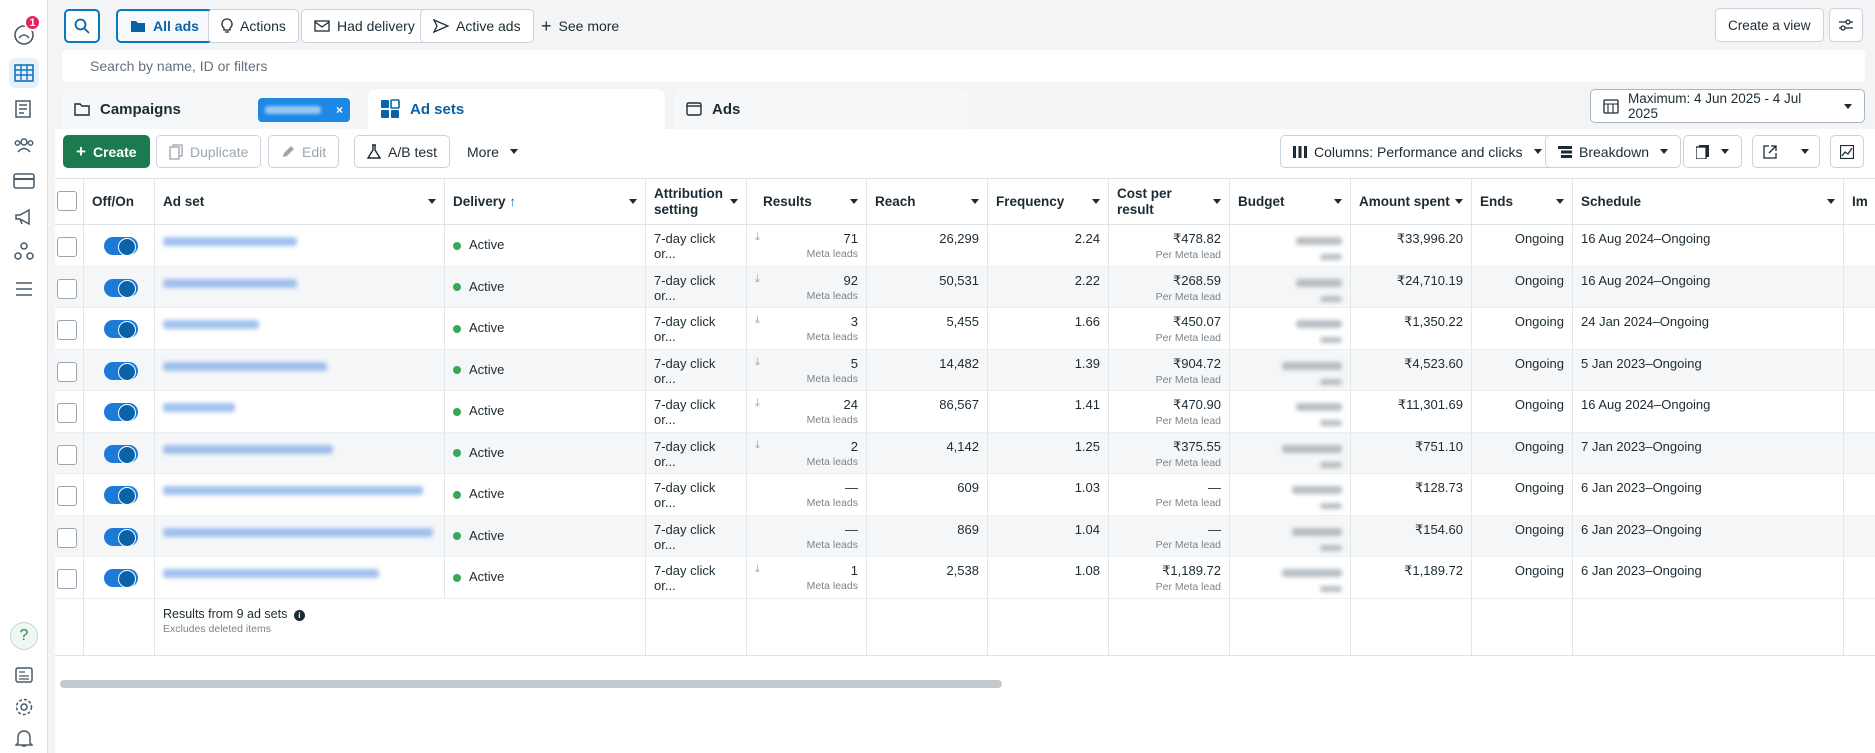 This screenshot has width=1875, height=753. Describe the element at coordinates (24, 636) in the screenshot. I see `help-icon: ?` at that location.